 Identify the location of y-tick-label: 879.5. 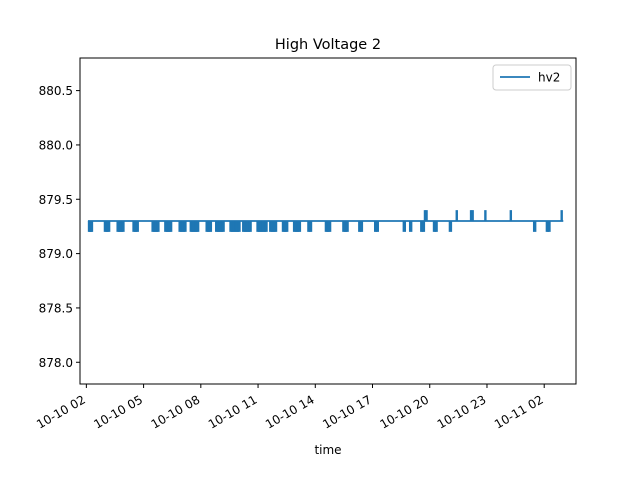
(56, 200).